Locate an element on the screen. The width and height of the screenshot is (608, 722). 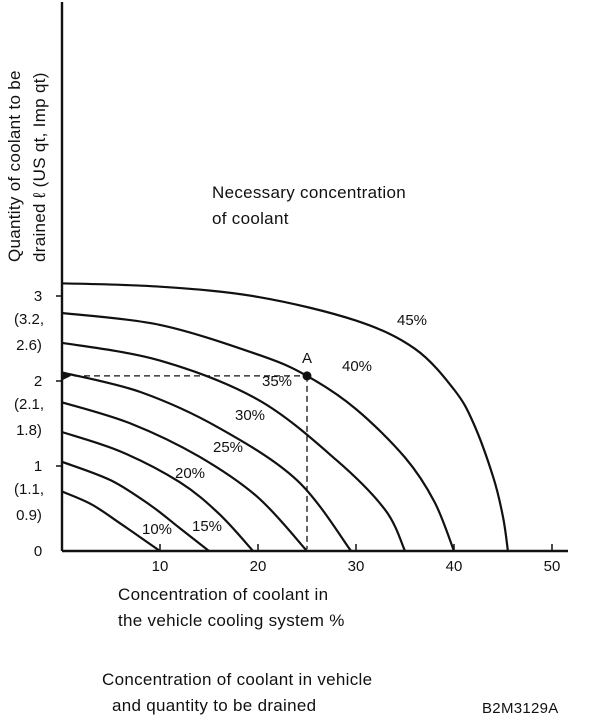
curve-label-40pct: 40% is located at coordinates (357, 366).